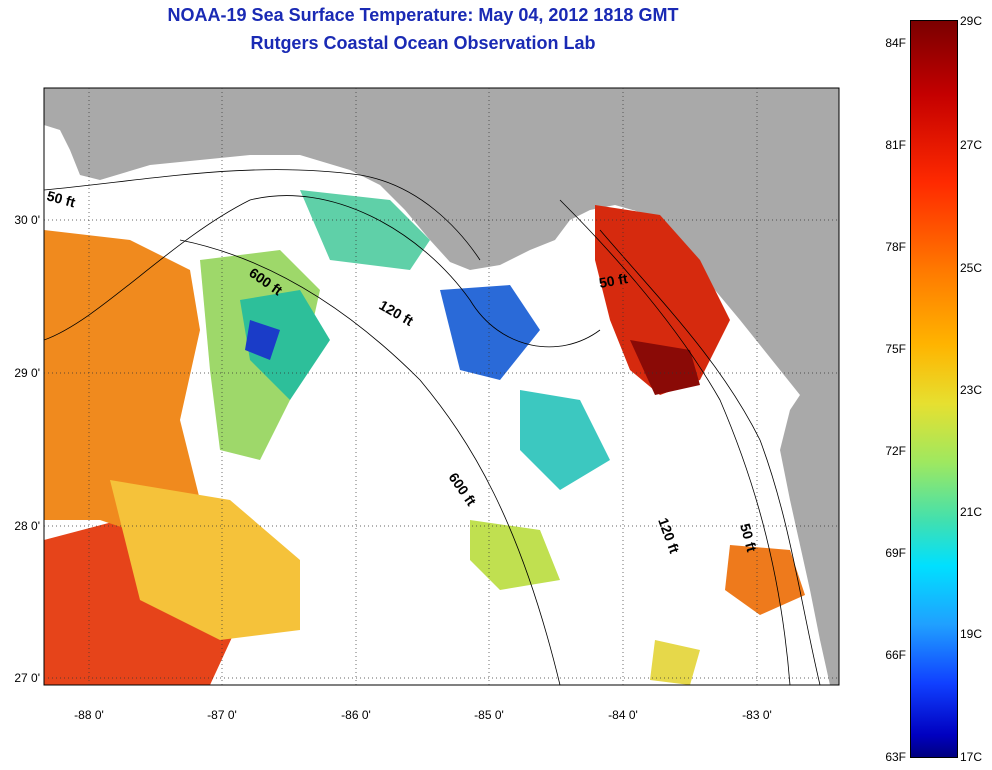 The height and width of the screenshot is (770, 992). I want to click on x-tick-label: -87 0', so click(222, 715).